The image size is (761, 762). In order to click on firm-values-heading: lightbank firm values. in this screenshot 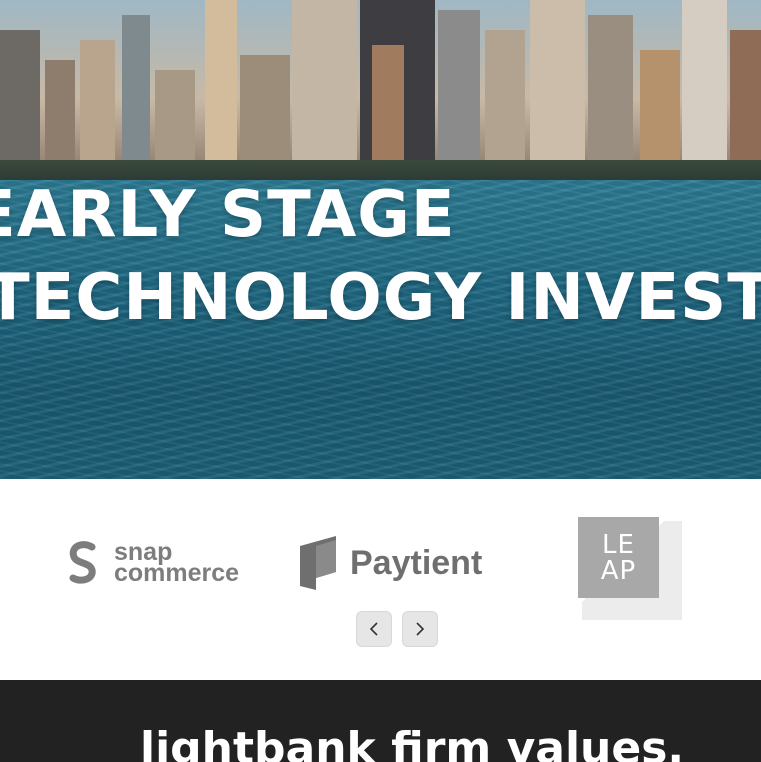, I will do `click(412, 742)`.